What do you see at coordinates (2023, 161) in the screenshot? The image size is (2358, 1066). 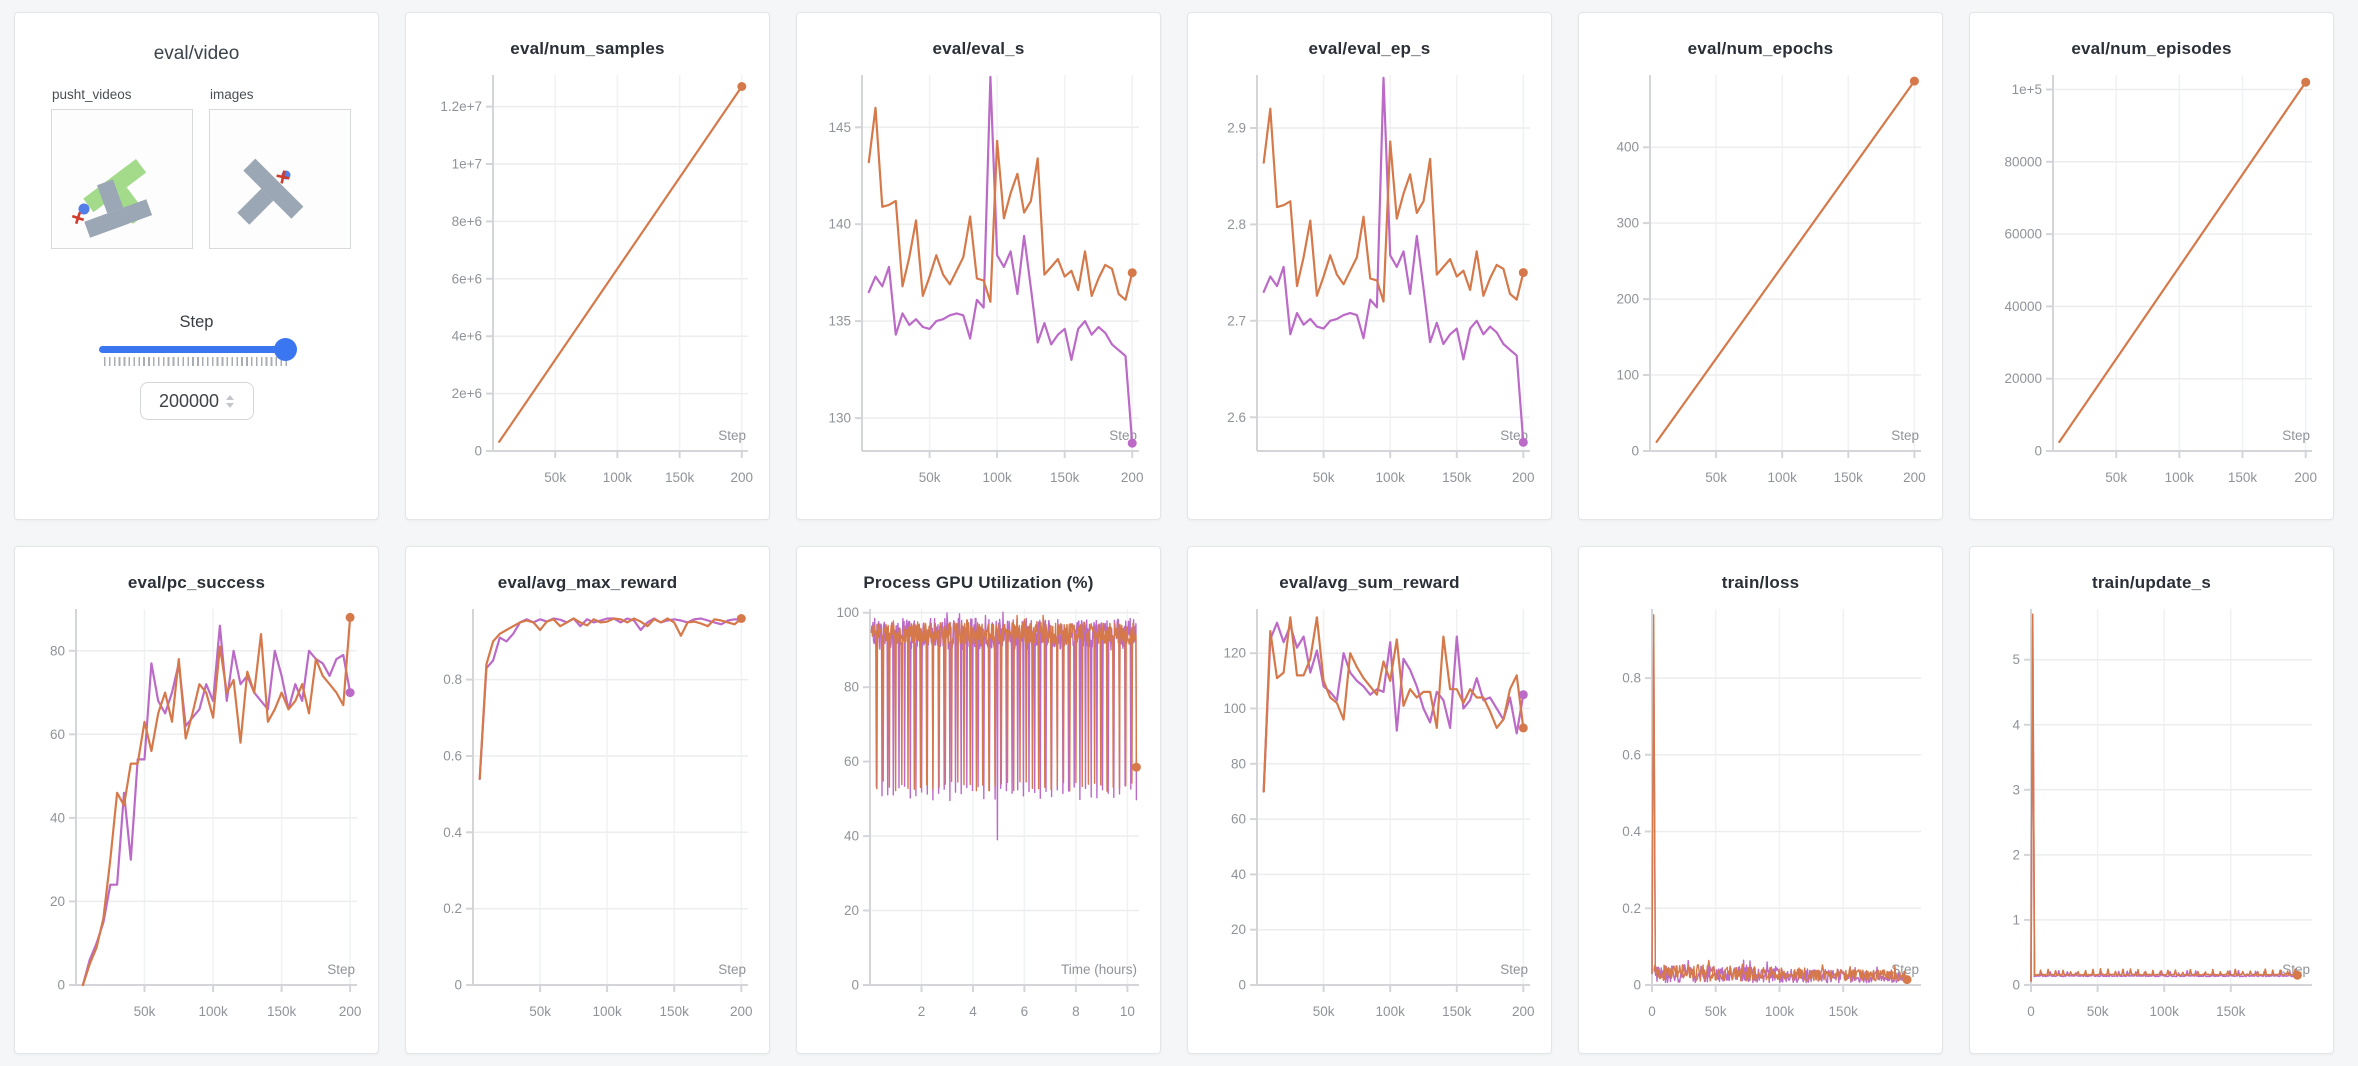 I see `svg-text: 80000` at bounding box center [2023, 161].